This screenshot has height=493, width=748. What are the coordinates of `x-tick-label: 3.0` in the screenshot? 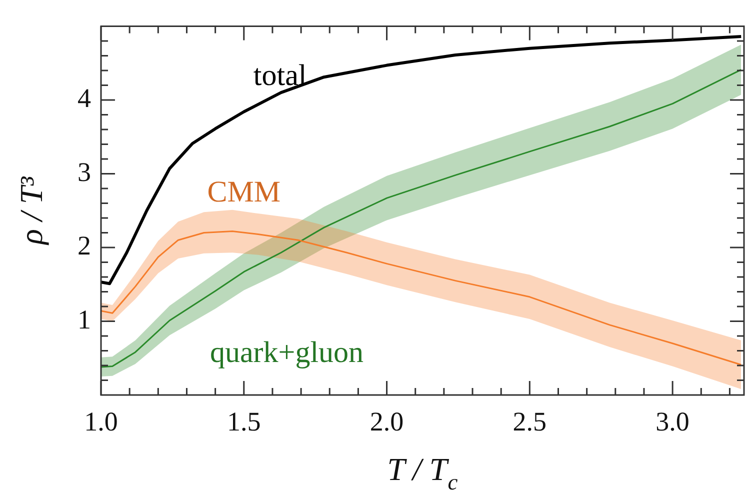 It's located at (673, 421).